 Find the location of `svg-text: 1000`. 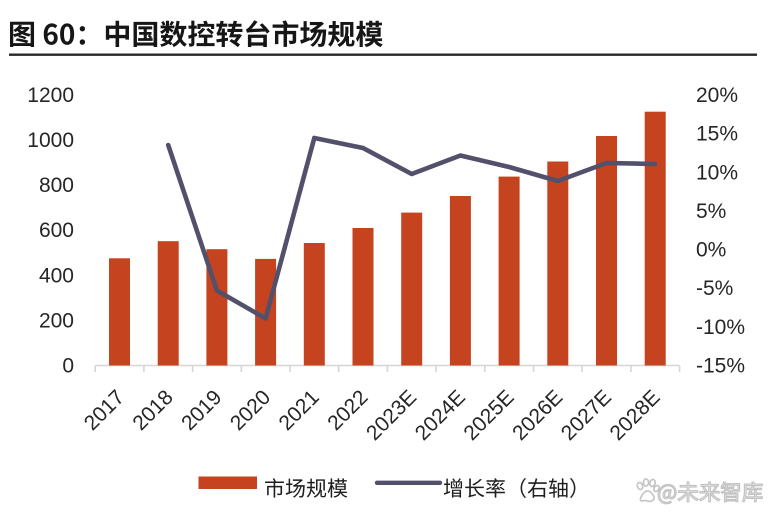

svg-text: 1000 is located at coordinates (50, 140).